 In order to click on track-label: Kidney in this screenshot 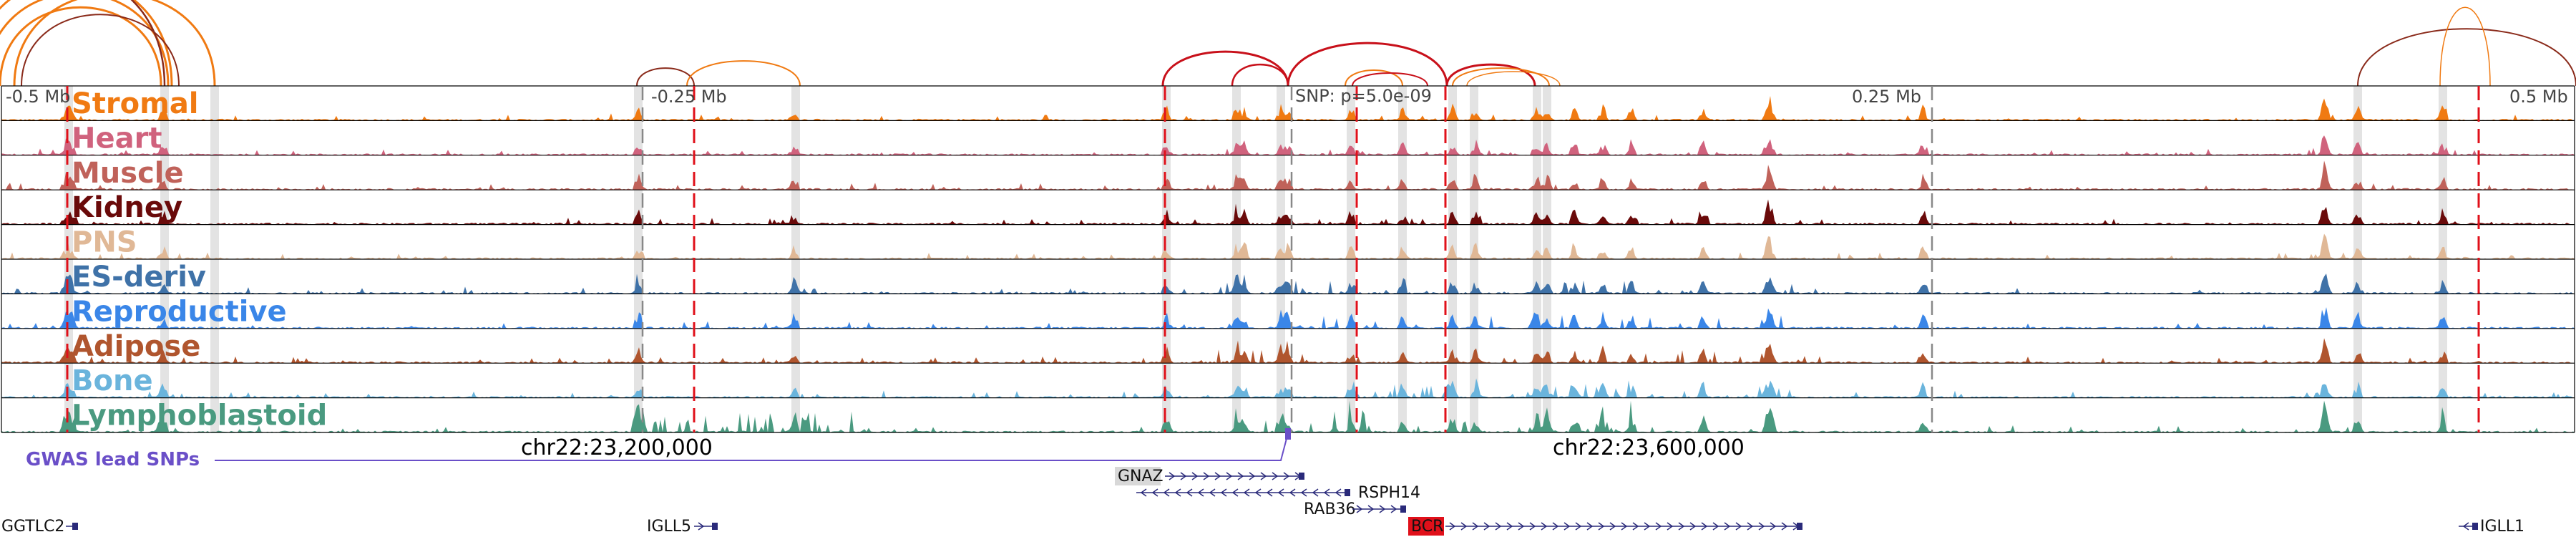, I will do `click(127, 207)`.